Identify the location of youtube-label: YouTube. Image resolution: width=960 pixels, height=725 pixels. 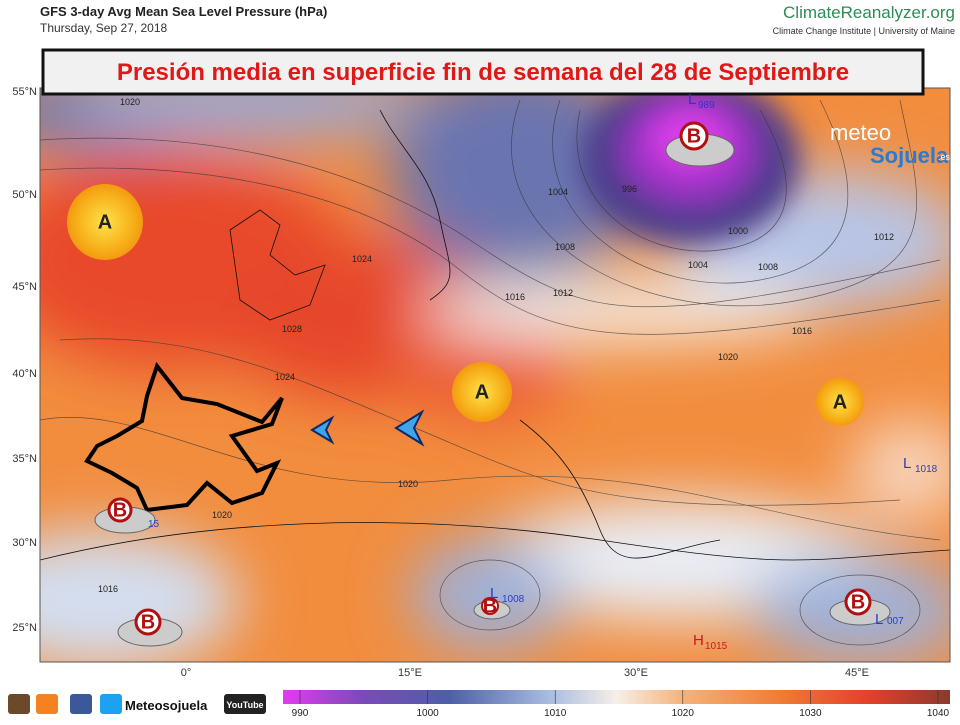
(244, 705).